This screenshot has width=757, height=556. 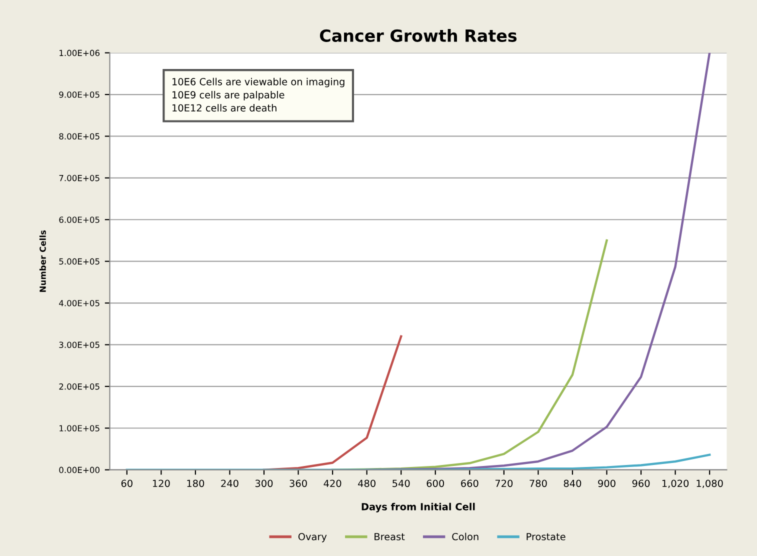 What do you see at coordinates (607, 484) in the screenshot?
I see `x-tick-label: 900` at bounding box center [607, 484].